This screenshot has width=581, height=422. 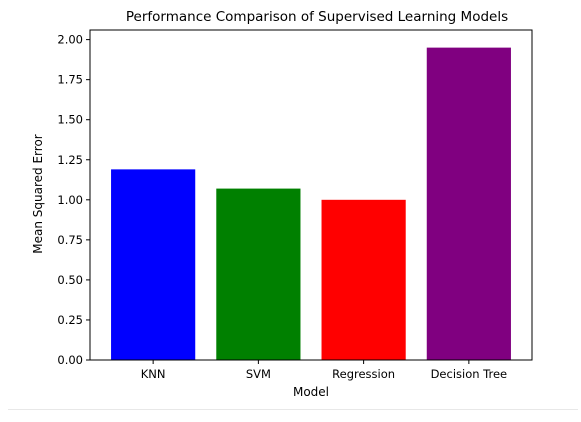 What do you see at coordinates (363, 279) in the screenshot?
I see `bar-regression` at bounding box center [363, 279].